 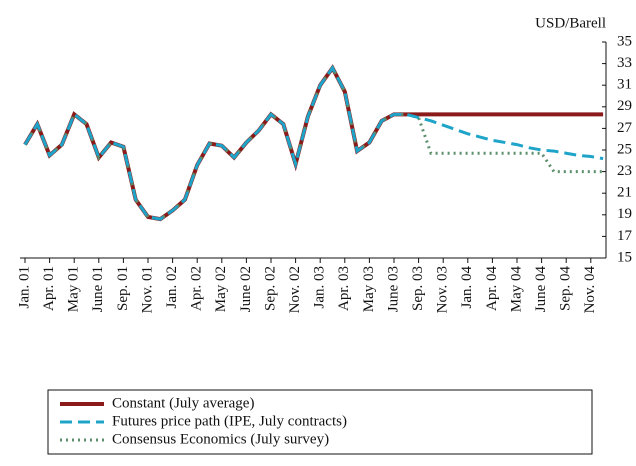 I want to click on y-tick-label: 35, so click(x=624, y=41).